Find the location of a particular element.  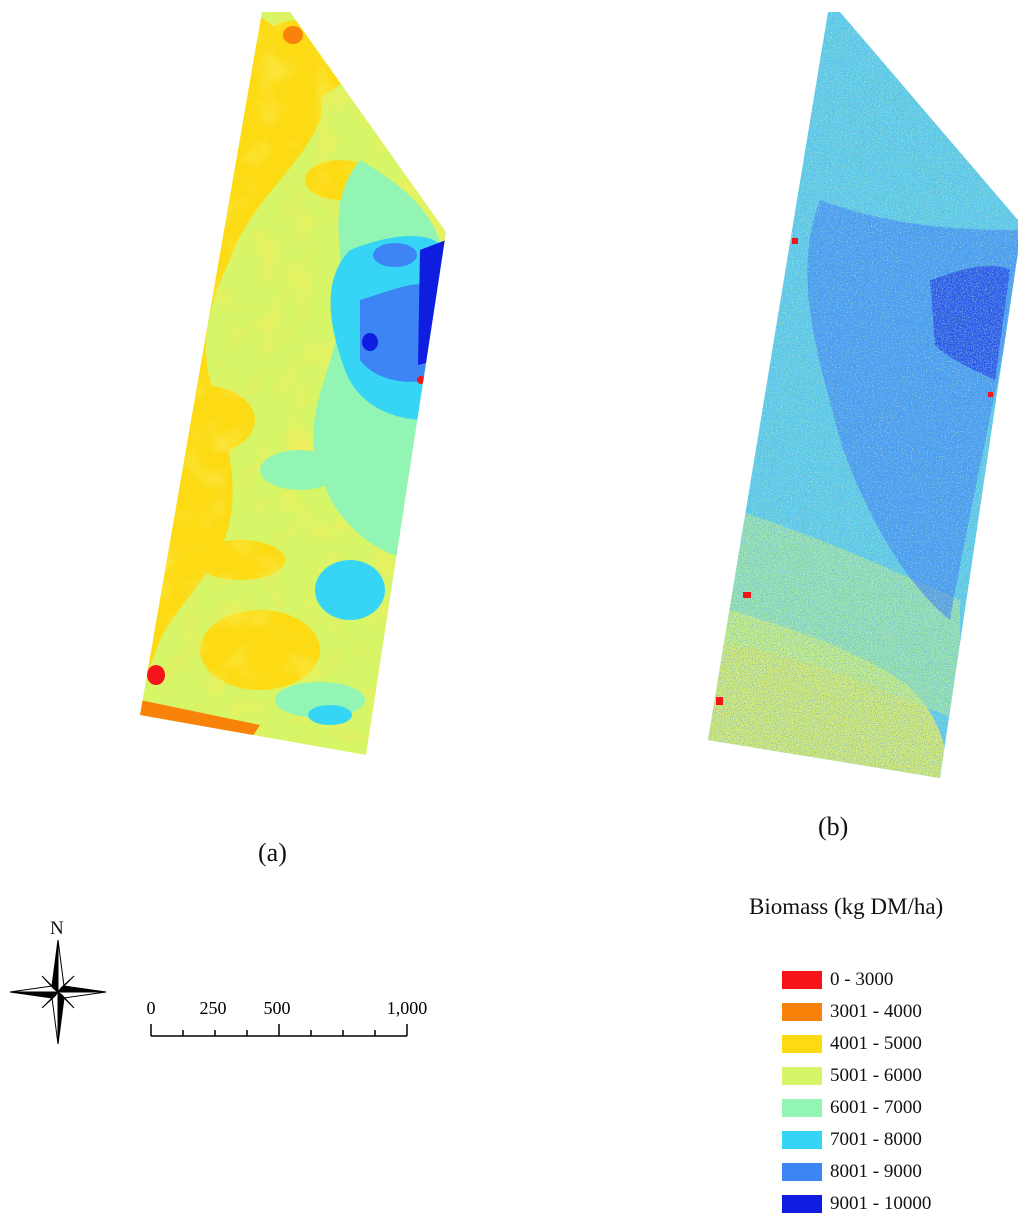

legend-item: 0 - 3000 is located at coordinates (856, 980).